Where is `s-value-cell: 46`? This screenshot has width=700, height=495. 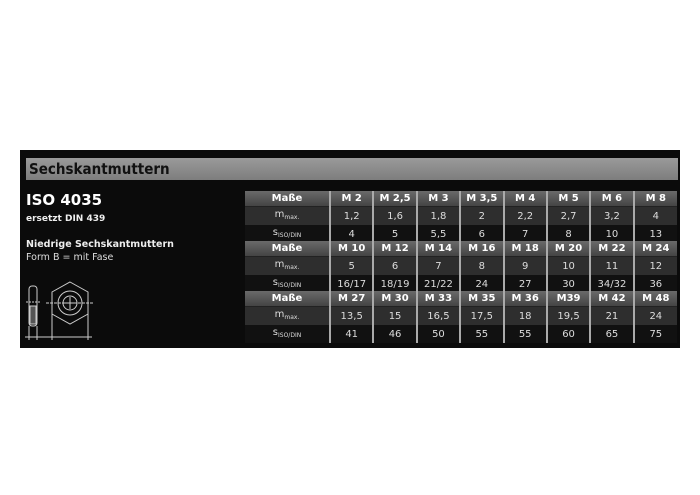
s-value-cell: 46 is located at coordinates (394, 334).